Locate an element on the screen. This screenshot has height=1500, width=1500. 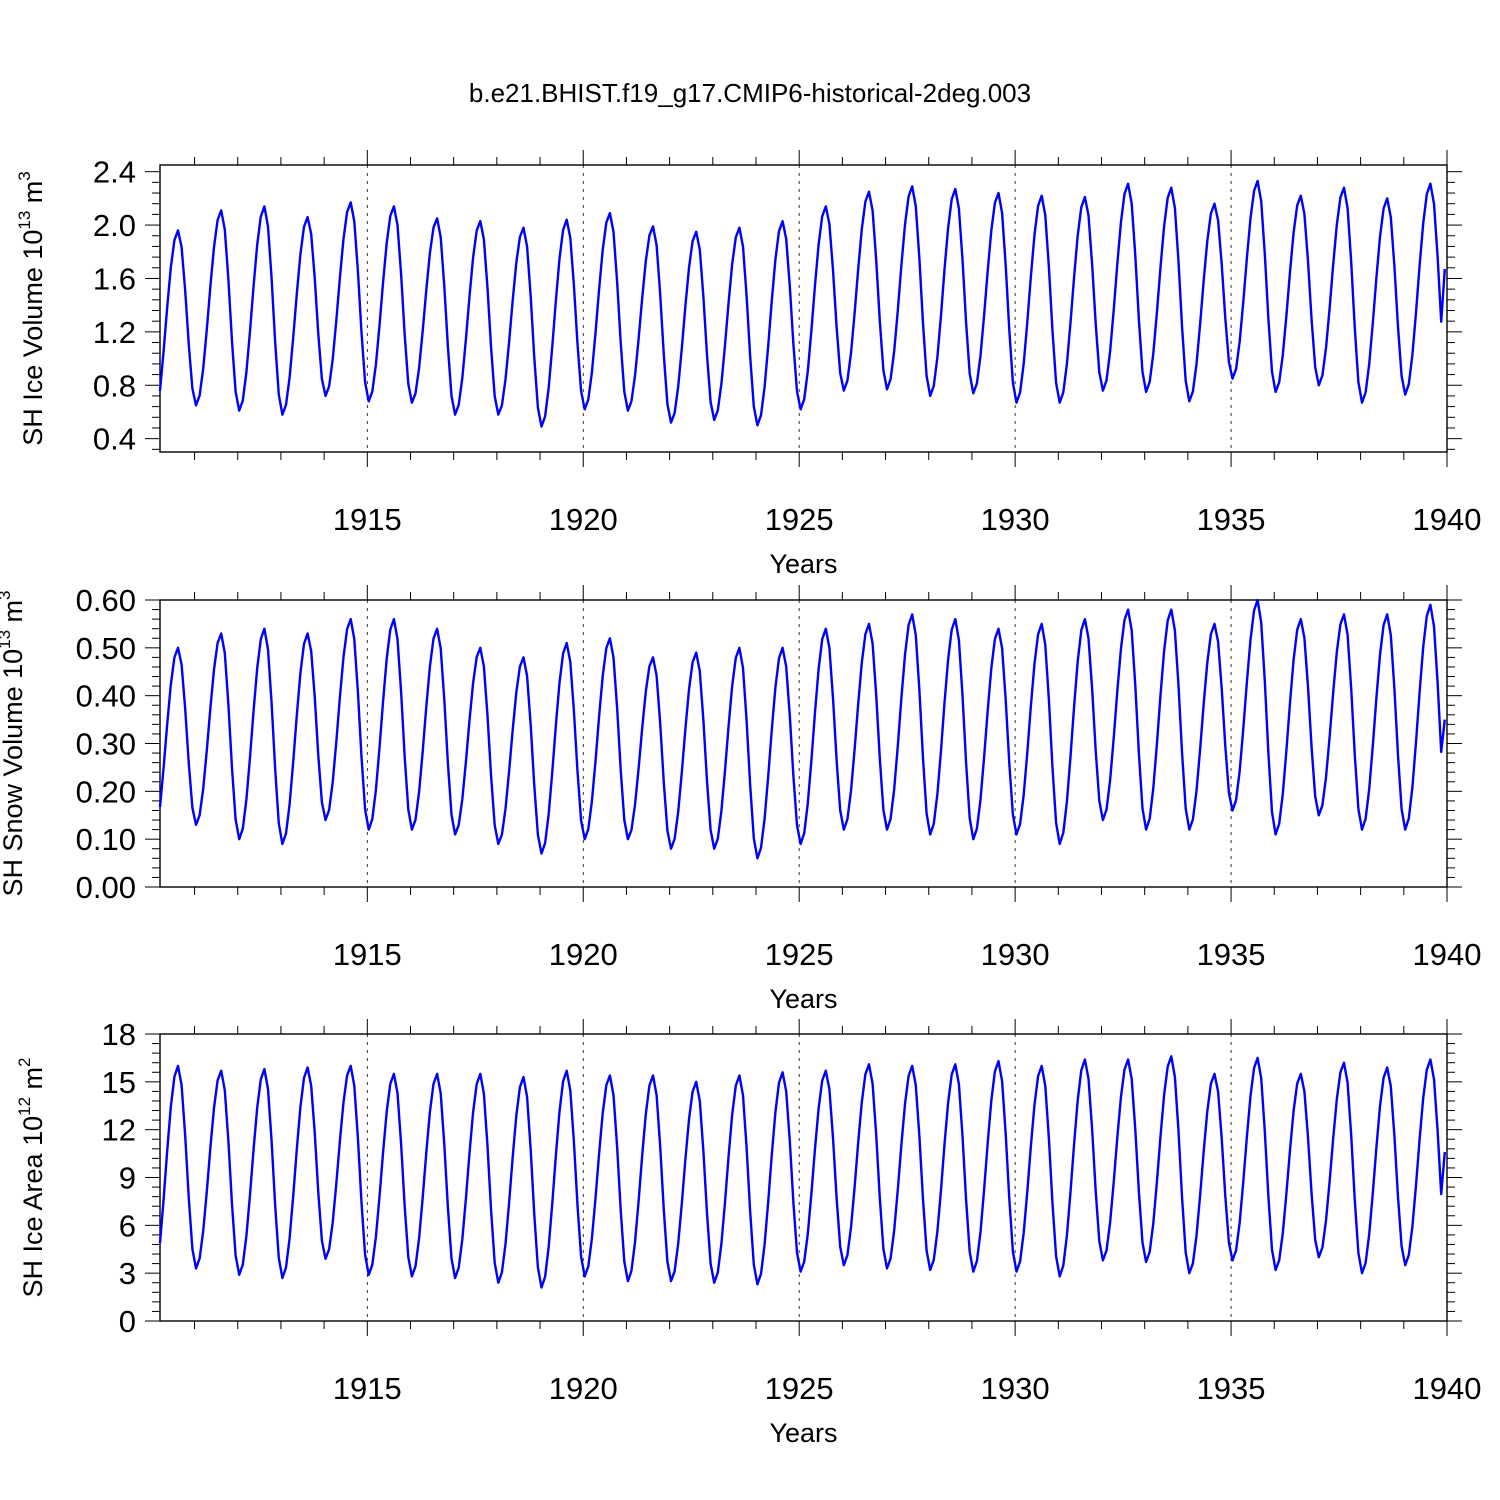
y-tick-label: 0.60 is located at coordinates (106, 600).